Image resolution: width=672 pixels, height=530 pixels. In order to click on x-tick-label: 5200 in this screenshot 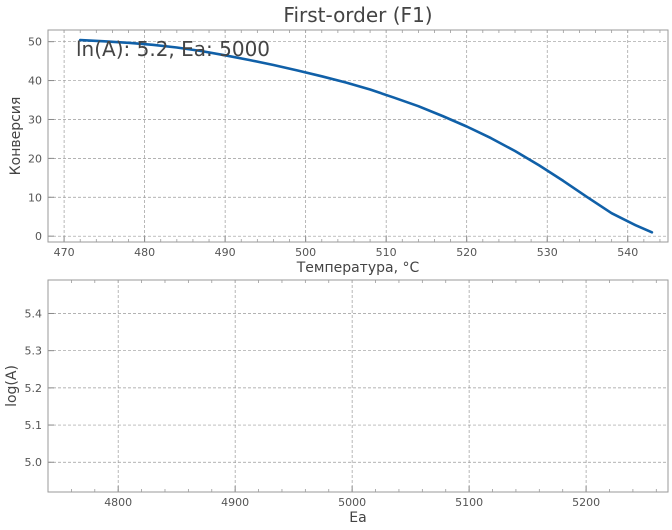, I will do `click(586, 502)`.